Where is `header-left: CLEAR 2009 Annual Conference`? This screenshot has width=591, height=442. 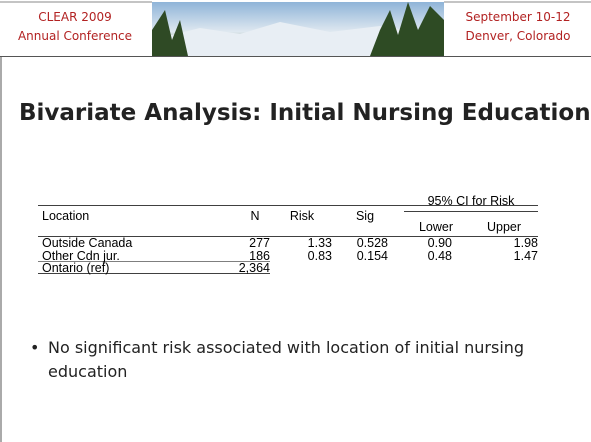 header-left: CLEAR 2009 Annual Conference is located at coordinates (75, 27).